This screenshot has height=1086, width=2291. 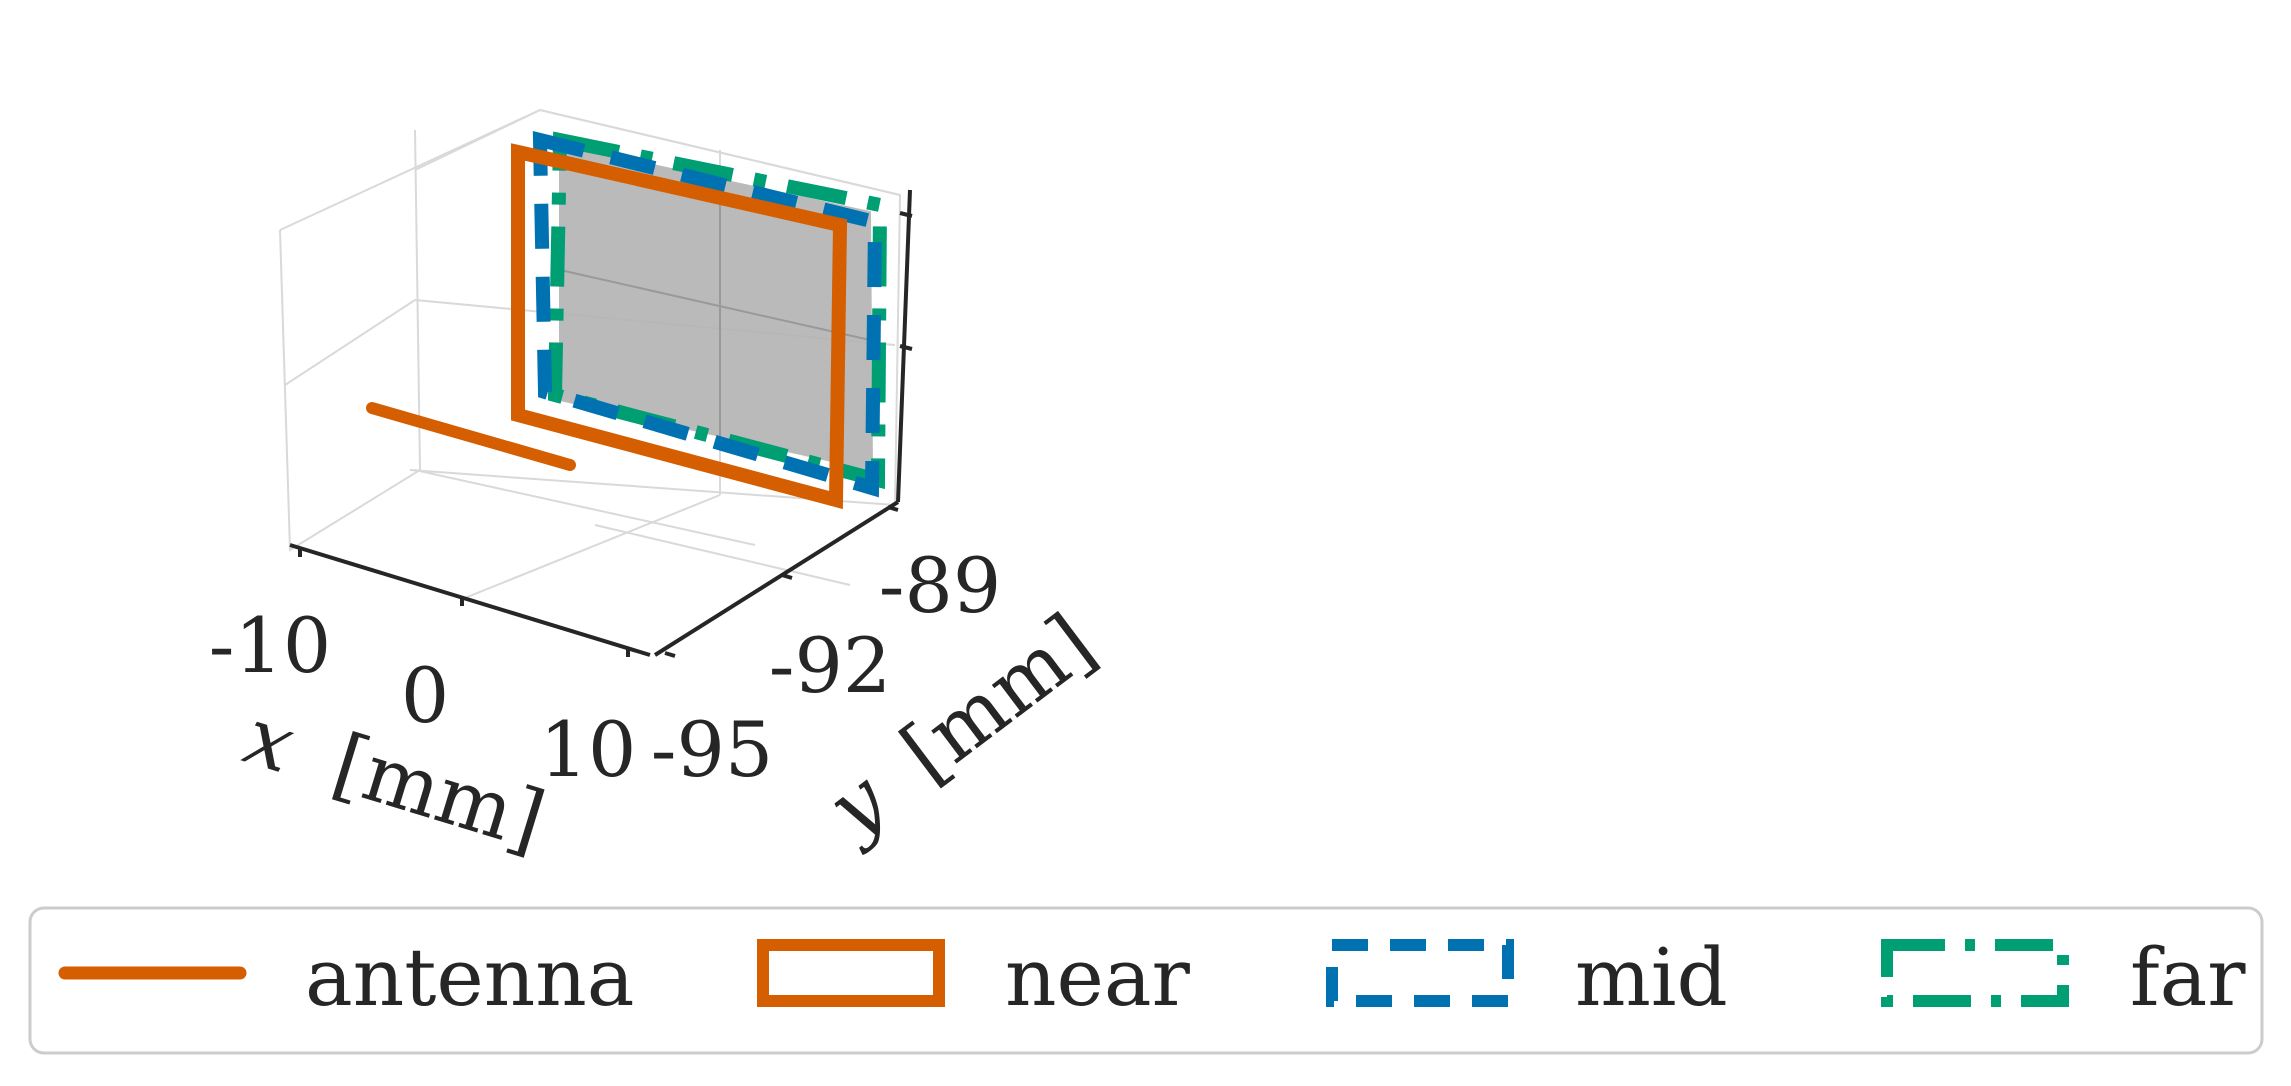 I want to click on legend-item-near: near, so click(x=974, y=977).